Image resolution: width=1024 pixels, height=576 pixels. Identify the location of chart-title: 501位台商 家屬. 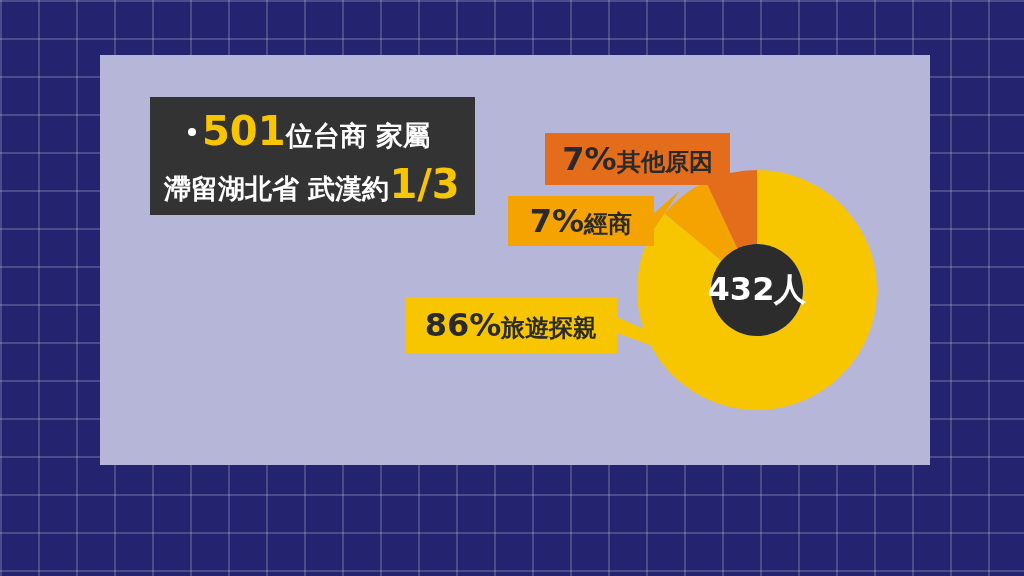
(316, 131).